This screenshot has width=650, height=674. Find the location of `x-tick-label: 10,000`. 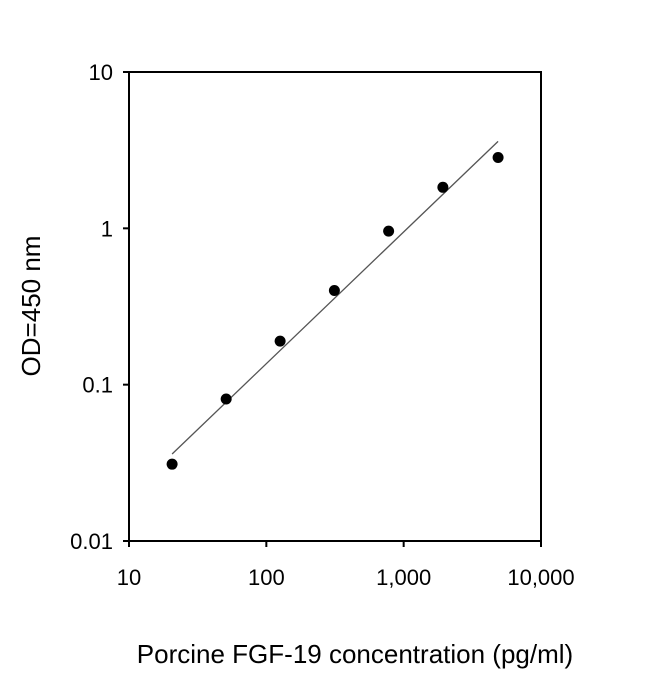

x-tick-label: 10,000 is located at coordinates (540, 577).